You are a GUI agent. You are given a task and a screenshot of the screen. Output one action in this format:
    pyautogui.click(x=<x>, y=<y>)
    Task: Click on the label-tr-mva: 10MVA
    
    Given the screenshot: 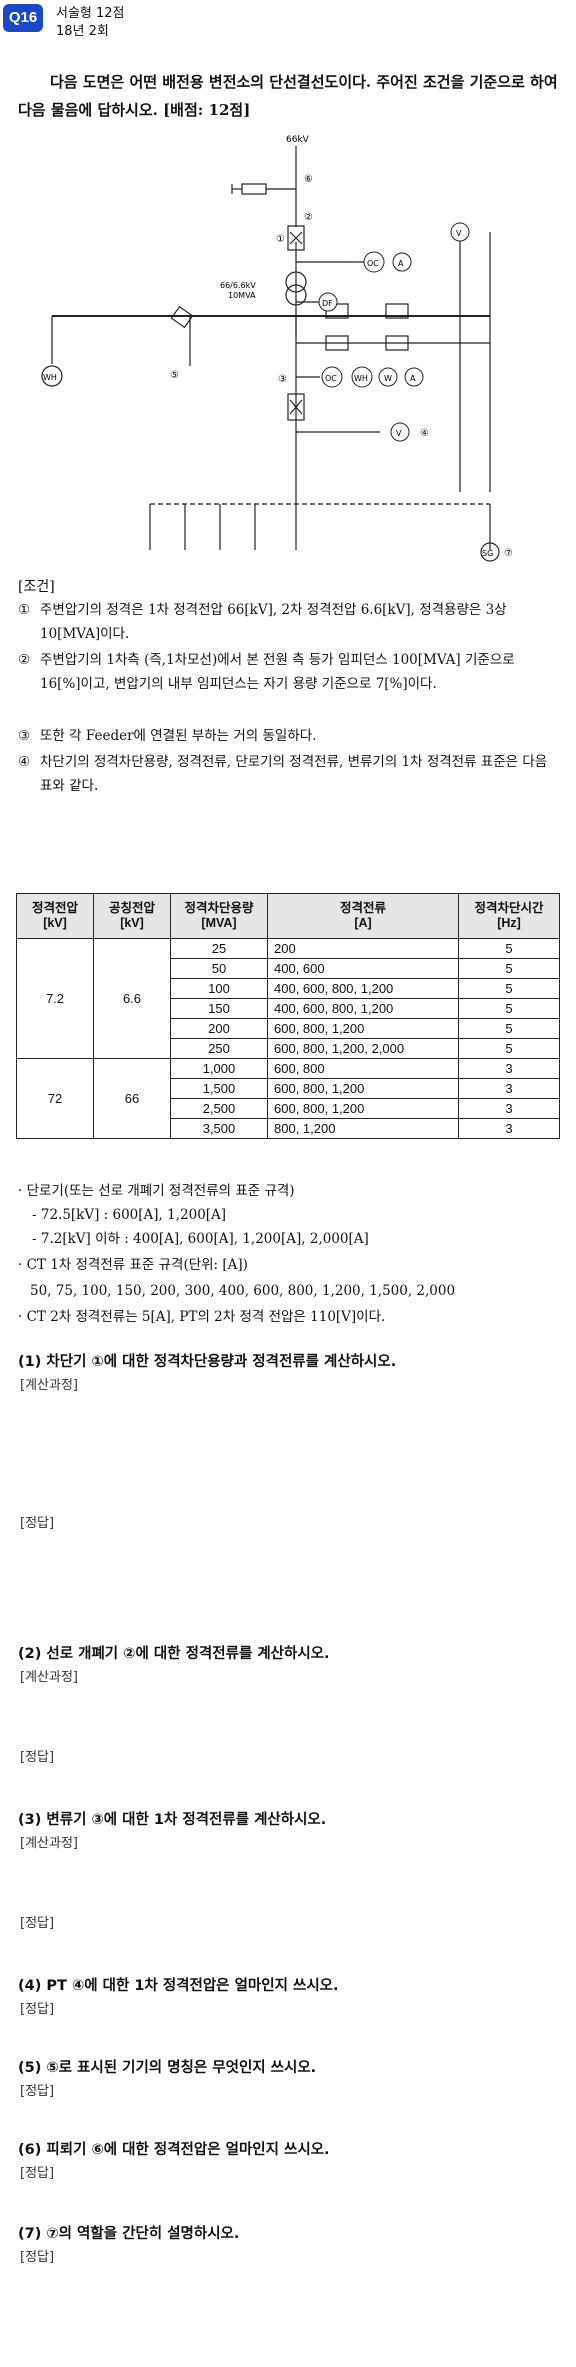 What is the action you would take?
    pyautogui.click(x=242, y=295)
    